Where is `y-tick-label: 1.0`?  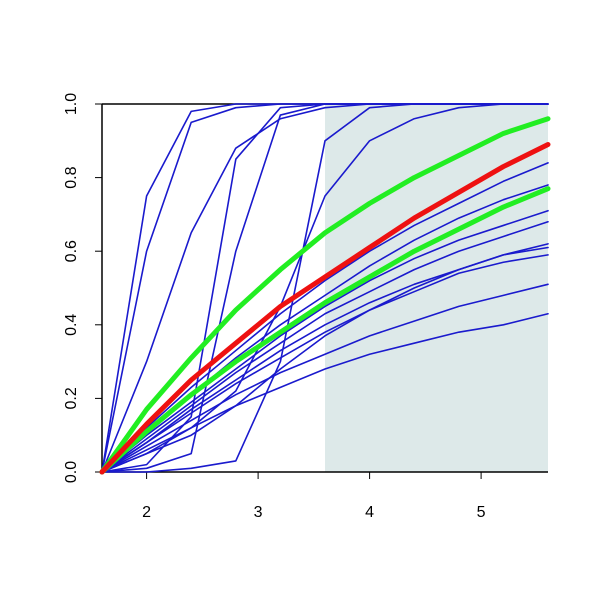
y-tick-label: 1.0 is located at coordinates (71, 104).